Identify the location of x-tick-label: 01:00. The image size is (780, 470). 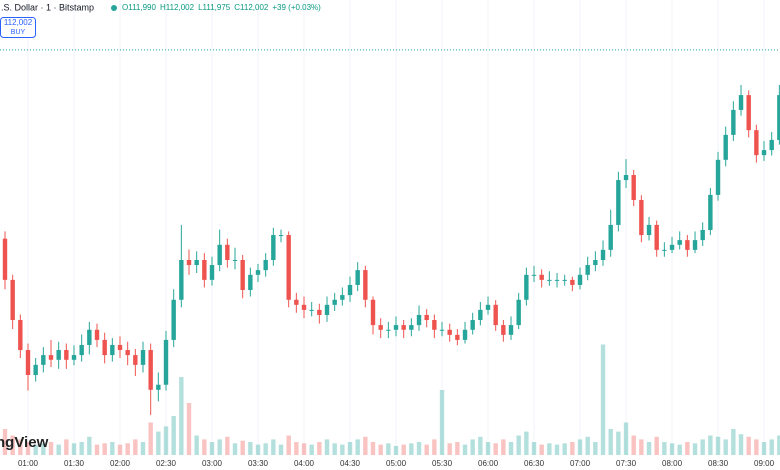
(28, 463).